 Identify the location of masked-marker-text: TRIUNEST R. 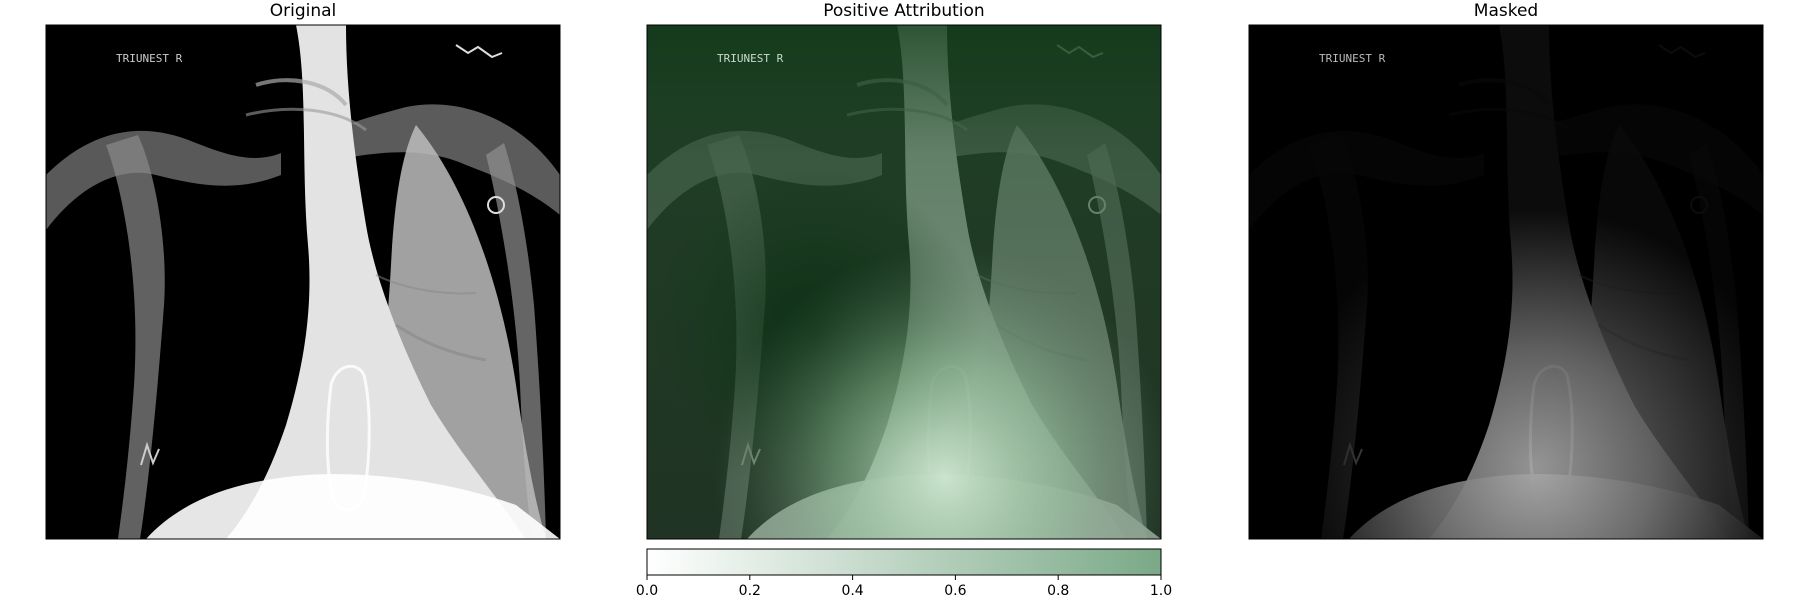
(1352, 58).